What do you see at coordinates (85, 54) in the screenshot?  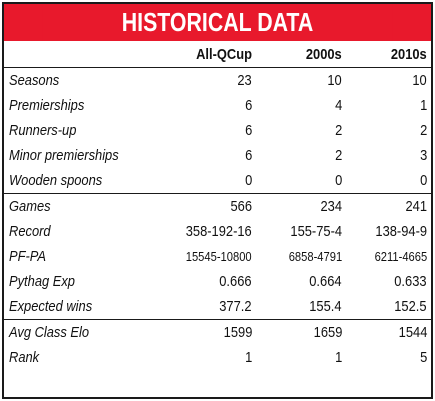 I see `header-label-cell` at bounding box center [85, 54].